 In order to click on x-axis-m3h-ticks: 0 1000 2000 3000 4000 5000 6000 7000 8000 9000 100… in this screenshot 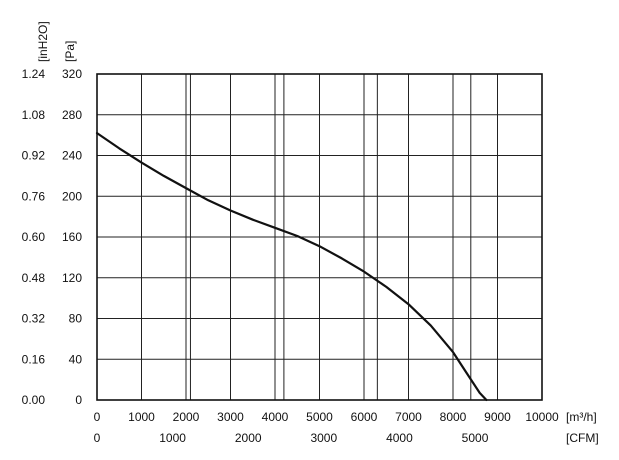, I will do `click(326, 417)`.